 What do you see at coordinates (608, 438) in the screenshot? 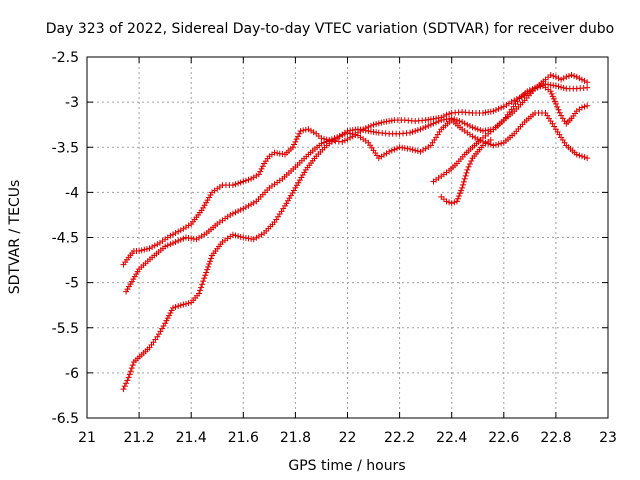
I see `x-tick-label: 23` at bounding box center [608, 438].